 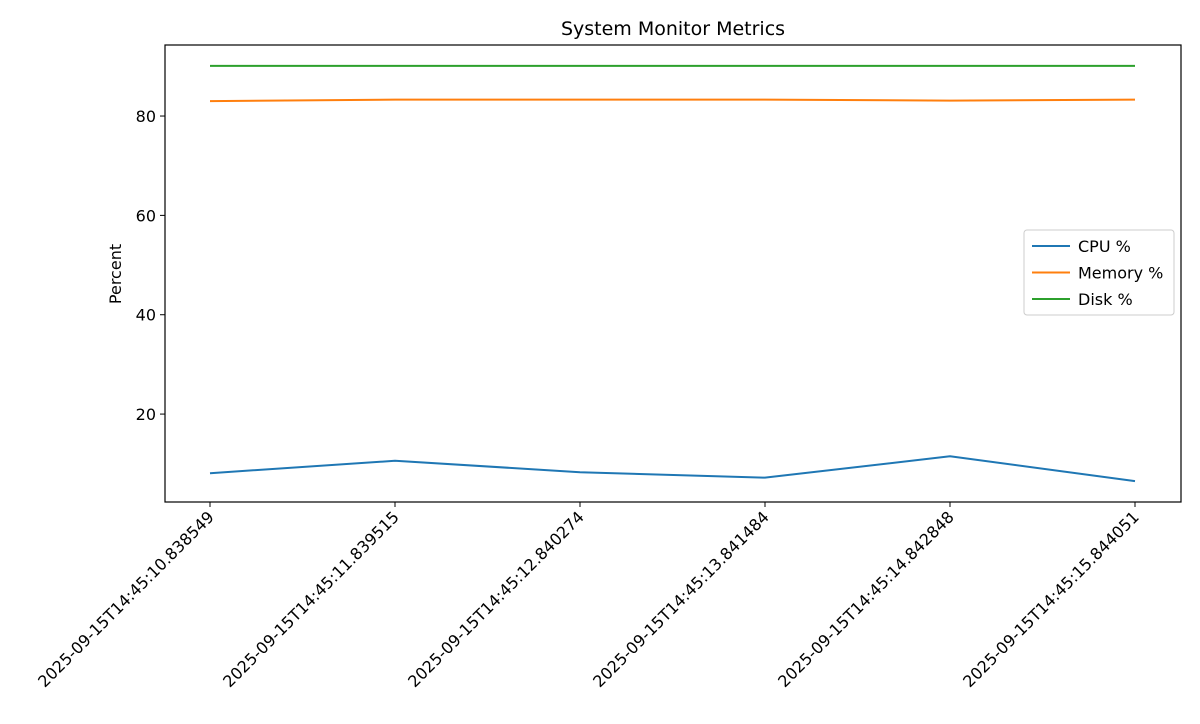 What do you see at coordinates (681, 599) in the screenshot?
I see `x-tick-label: 2025-09-15T14:45:13.841484` at bounding box center [681, 599].